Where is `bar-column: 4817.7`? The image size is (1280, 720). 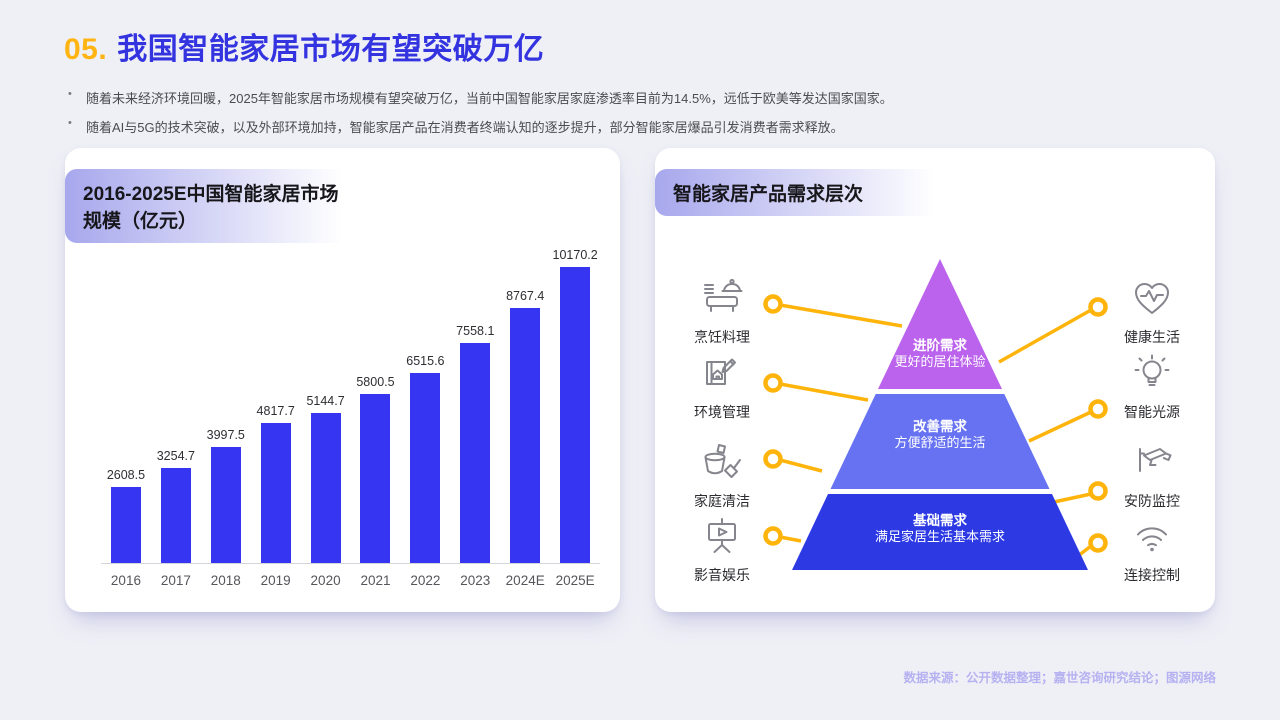
bar-column: 4817.7 is located at coordinates (276, 483).